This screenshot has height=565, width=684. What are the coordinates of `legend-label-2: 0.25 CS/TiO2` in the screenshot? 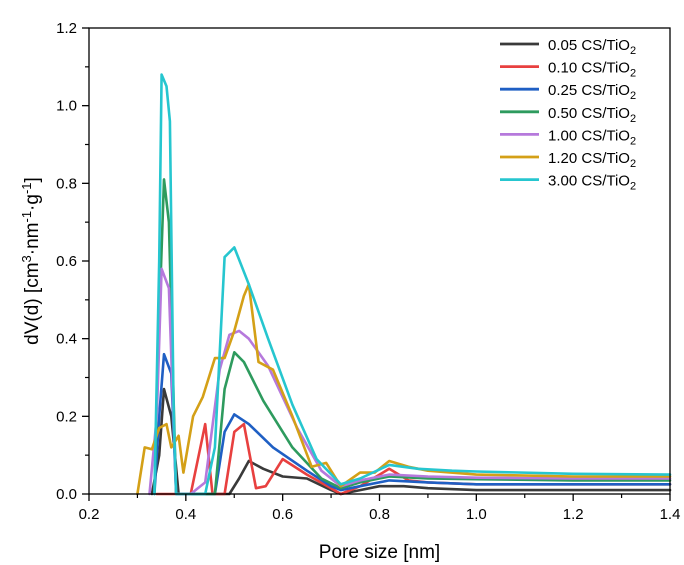 It's located at (592, 92).